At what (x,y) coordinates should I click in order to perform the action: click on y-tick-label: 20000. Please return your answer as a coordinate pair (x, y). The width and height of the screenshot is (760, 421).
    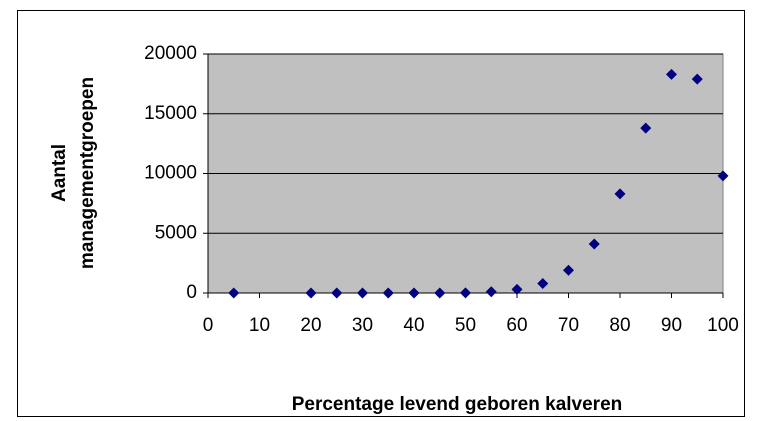
    Looking at the image, I should click on (170, 53).